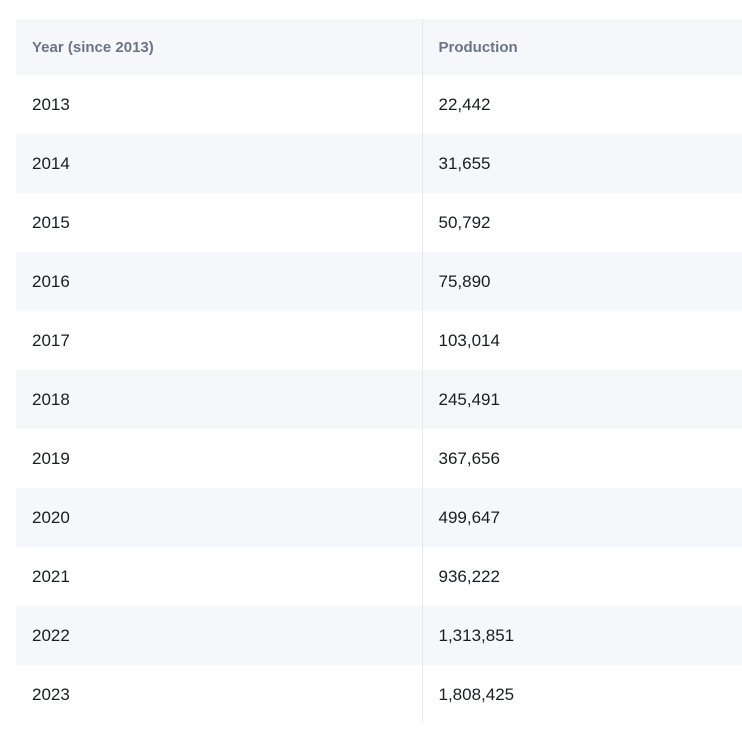  I want to click on production-cell: 936,222, so click(581, 576).